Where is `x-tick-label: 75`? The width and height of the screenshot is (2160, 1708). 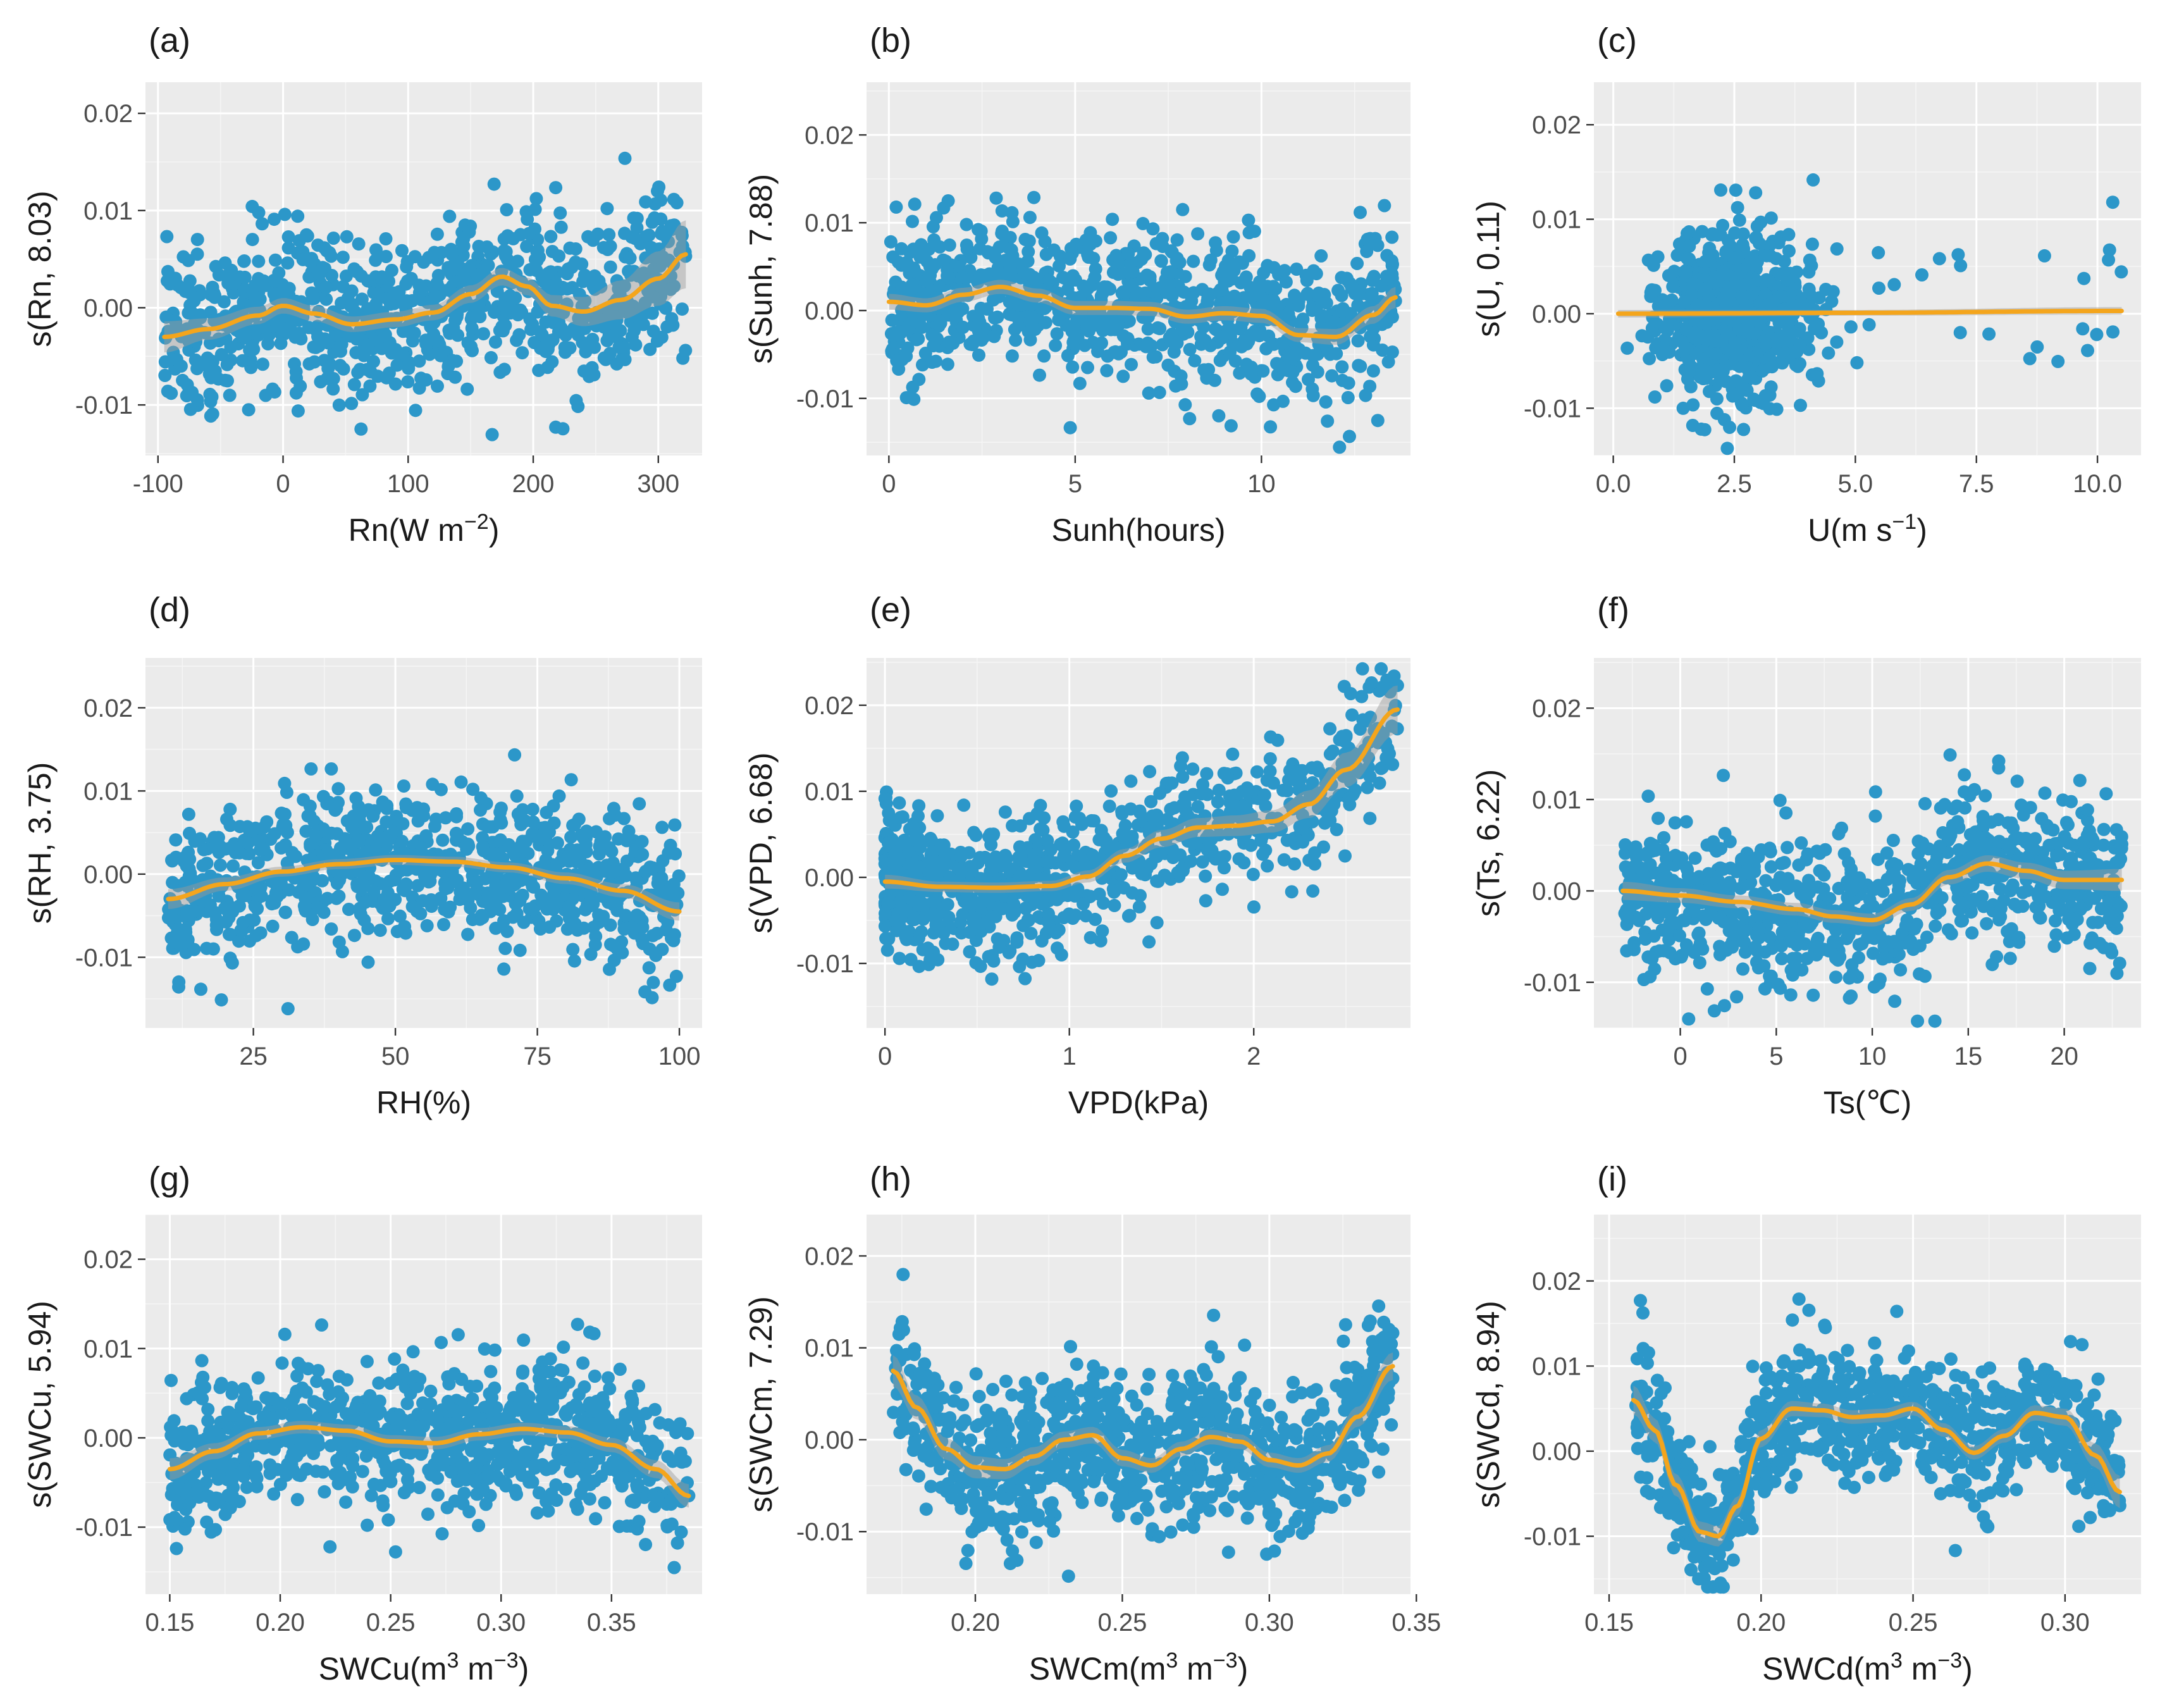 x-tick-label: 75 is located at coordinates (537, 1056).